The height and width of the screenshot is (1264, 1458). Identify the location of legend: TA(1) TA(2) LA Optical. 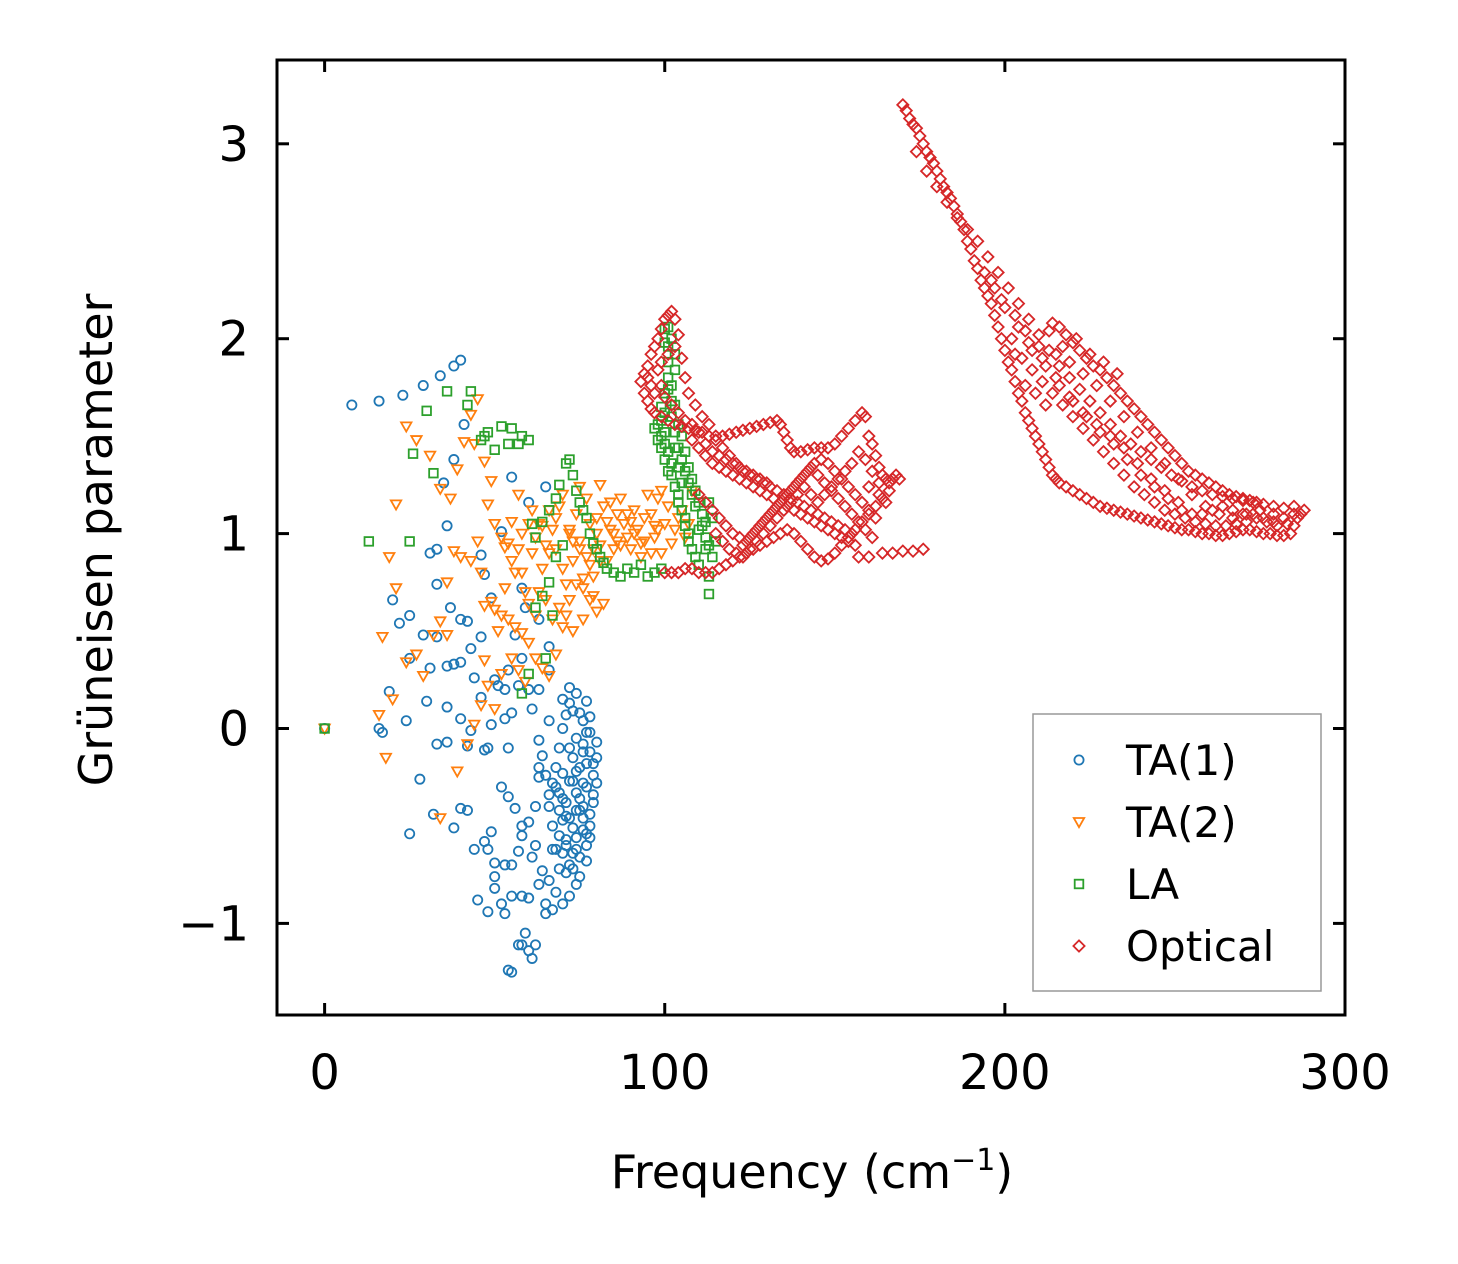
(1177, 852).